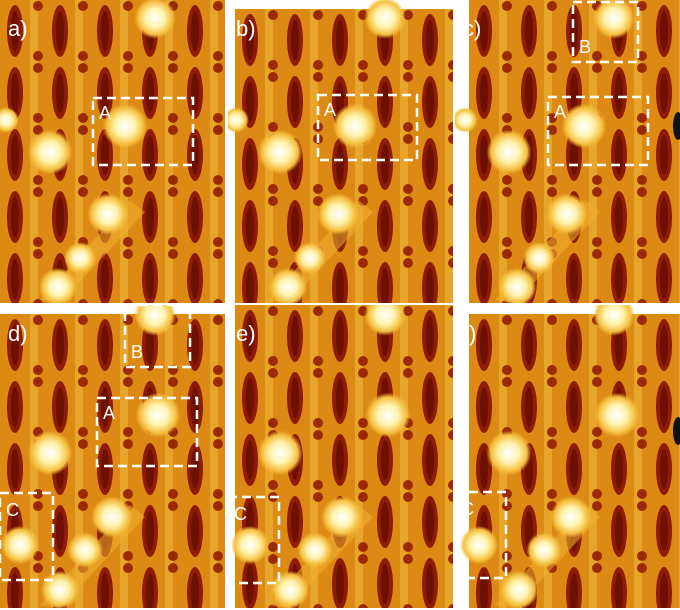 This screenshot has height=610, width=680. Describe the element at coordinates (18, 333) in the screenshot. I see `panel-label: d)` at that location.